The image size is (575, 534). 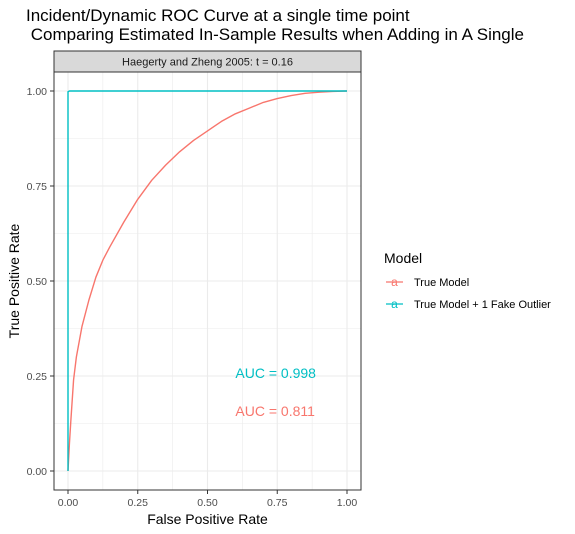 I want to click on x-tick-label: 0.75, so click(x=277, y=503).